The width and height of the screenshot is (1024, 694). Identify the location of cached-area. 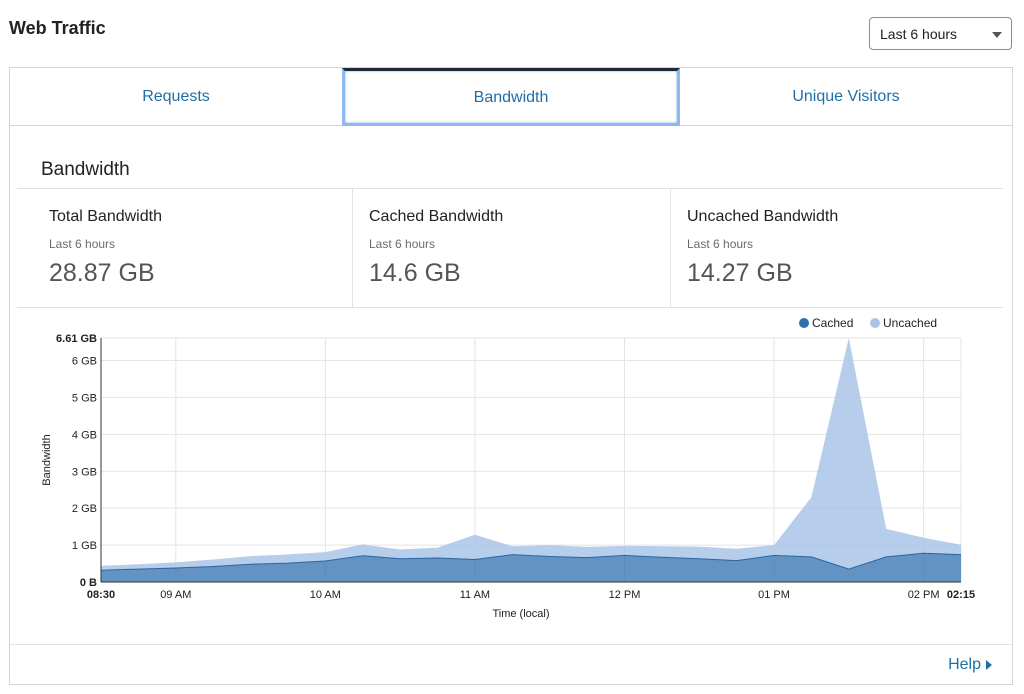
(531, 567).